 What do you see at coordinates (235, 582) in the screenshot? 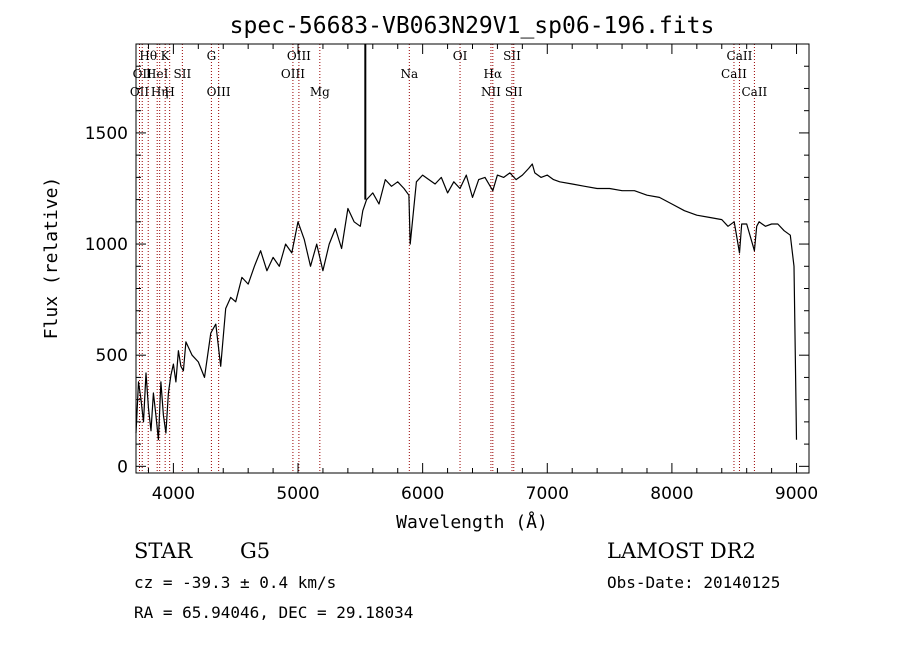
I see `redshift-readout: cz = -39.3 ± 0.4 km/s` at bounding box center [235, 582].